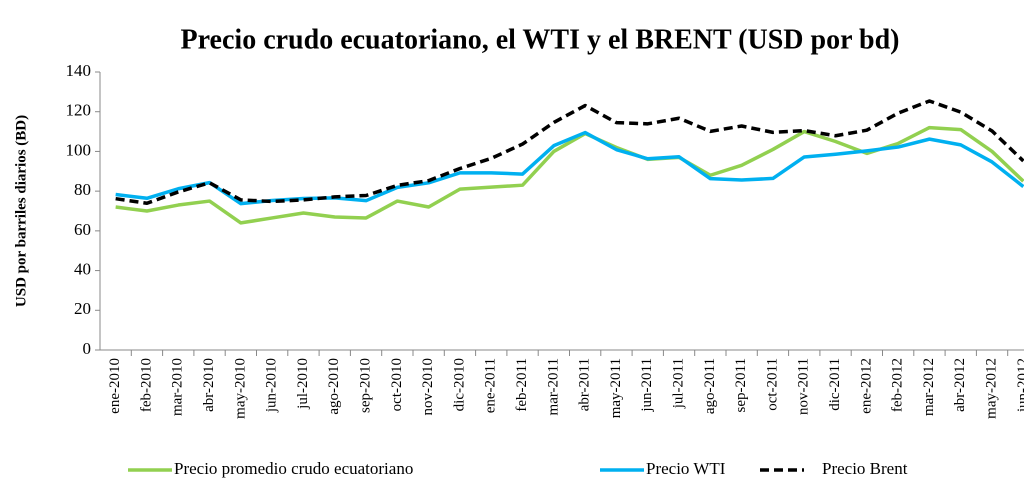 The width and height of the screenshot is (1024, 488). I want to click on x-tick-label: mar-2010, so click(178, 387).